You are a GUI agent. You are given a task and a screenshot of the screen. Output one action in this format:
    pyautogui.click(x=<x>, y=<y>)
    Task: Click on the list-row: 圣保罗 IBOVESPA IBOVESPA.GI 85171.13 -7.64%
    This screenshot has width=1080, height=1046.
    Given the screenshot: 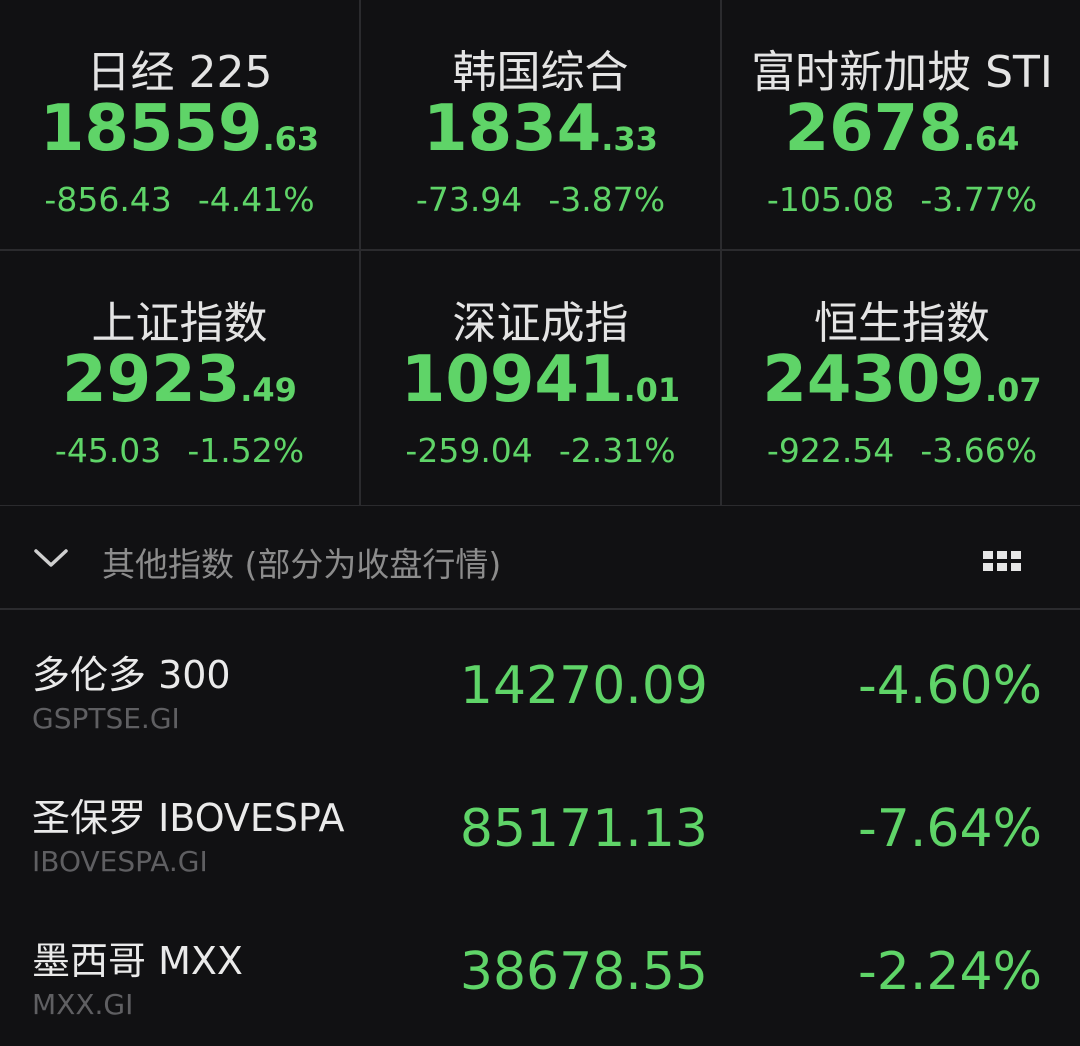 What is the action you would take?
    pyautogui.click(x=540, y=824)
    